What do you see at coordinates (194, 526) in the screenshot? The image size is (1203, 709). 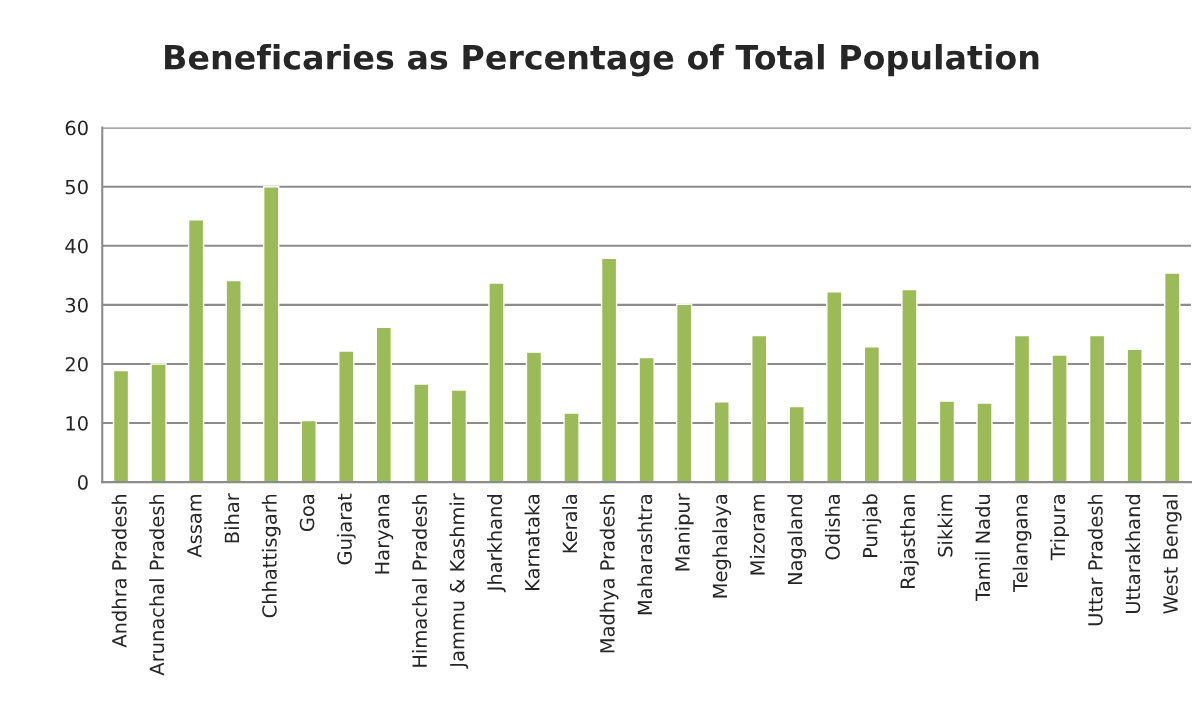 I see `x-tick-label: Assam` at bounding box center [194, 526].